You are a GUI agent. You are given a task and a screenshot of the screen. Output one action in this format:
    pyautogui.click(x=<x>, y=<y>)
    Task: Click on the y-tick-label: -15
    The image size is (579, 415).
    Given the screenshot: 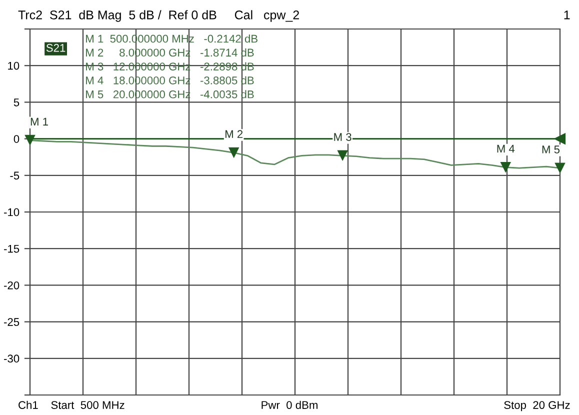 What is the action you would take?
    pyautogui.click(x=12, y=248)
    